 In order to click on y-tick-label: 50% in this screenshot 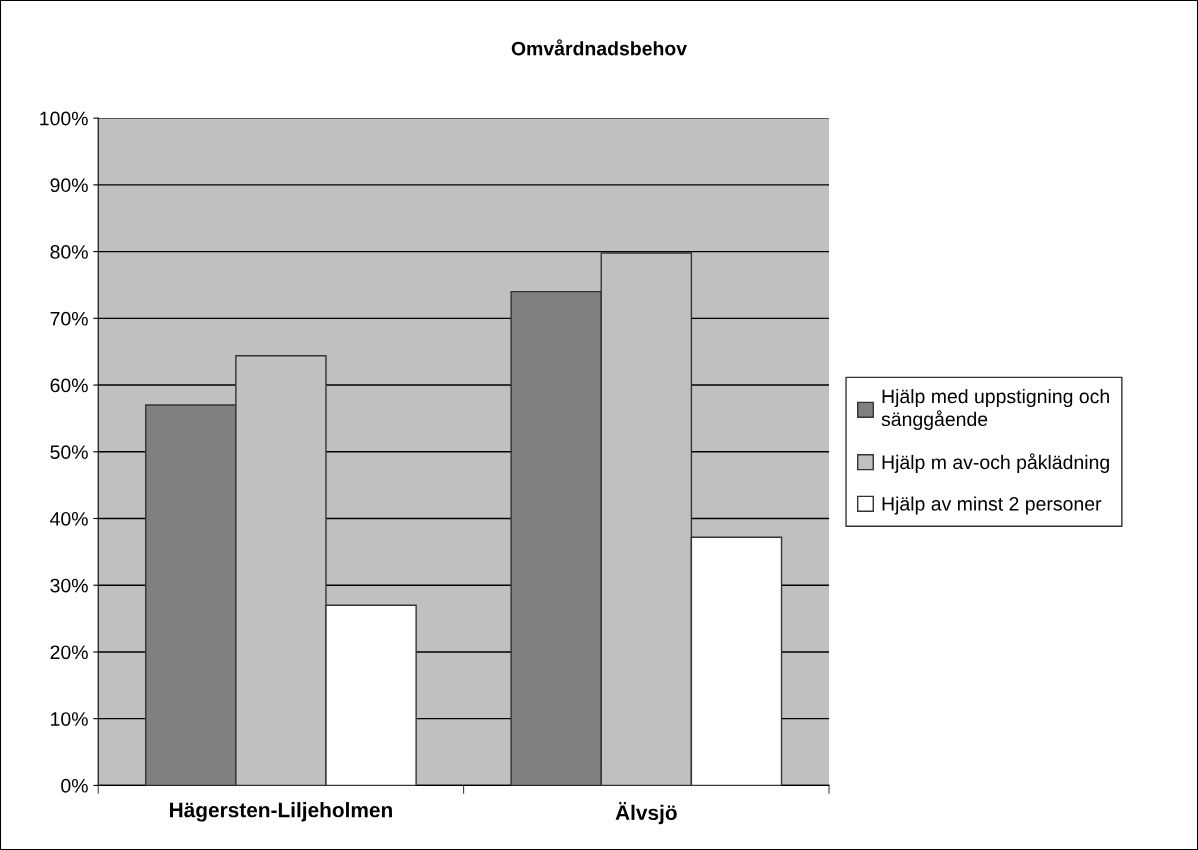, I will do `click(69, 452)`.